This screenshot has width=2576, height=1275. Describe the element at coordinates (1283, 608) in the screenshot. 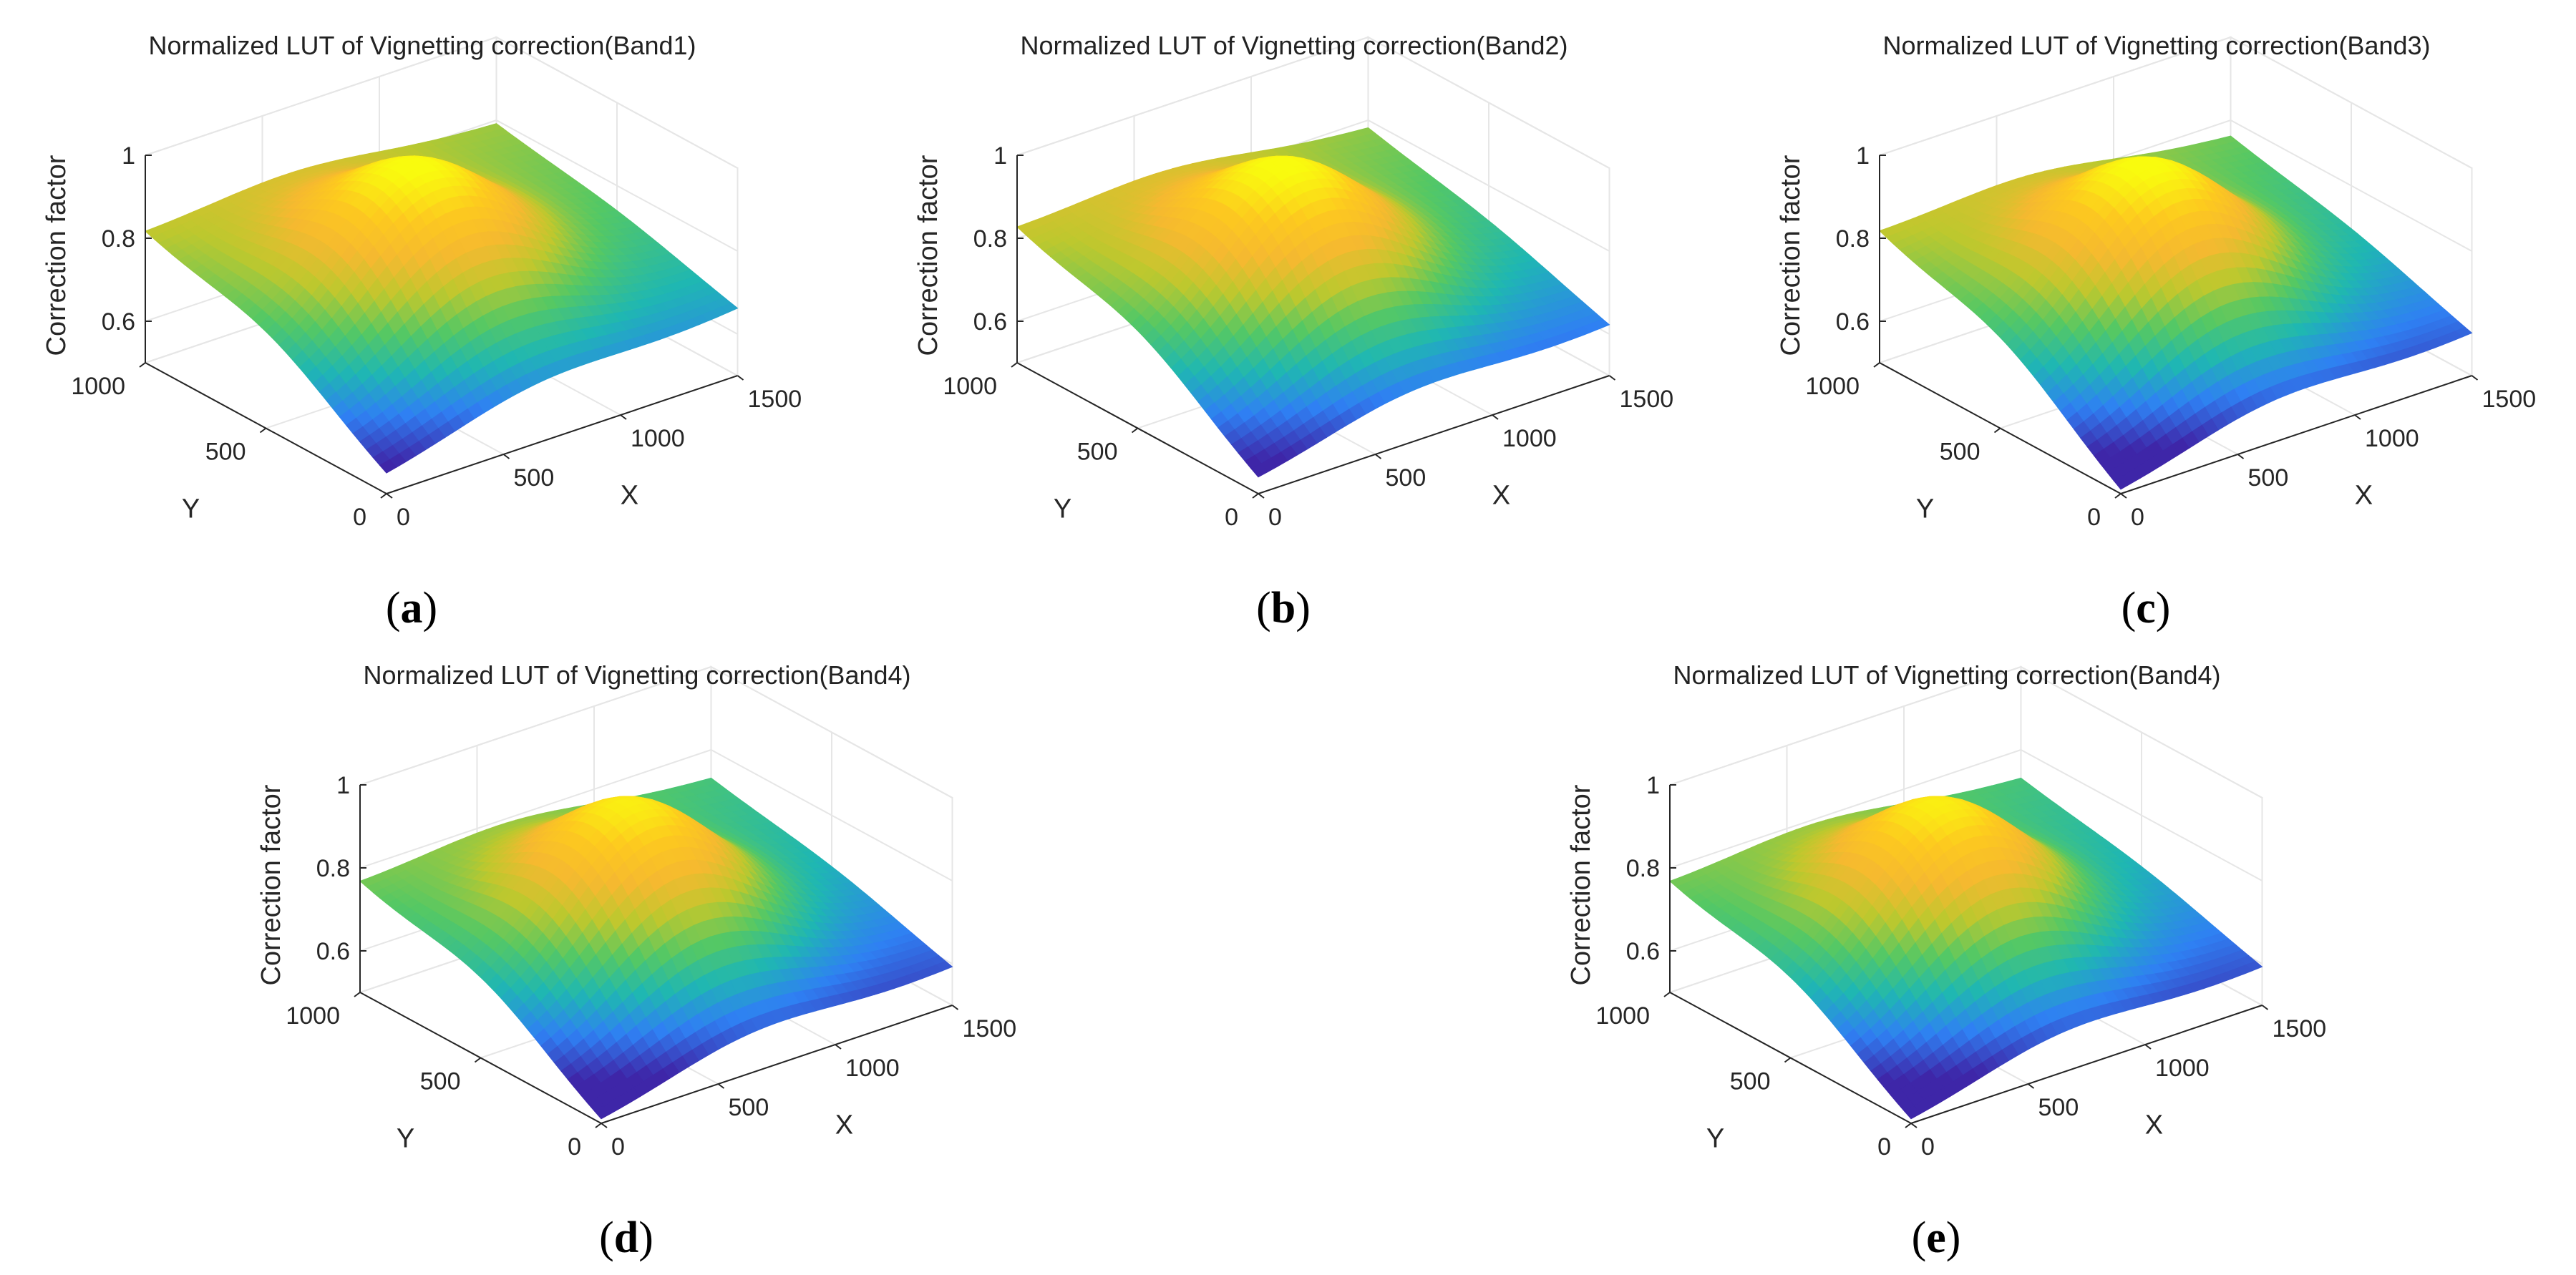

I see `panel-label: (b)` at that location.